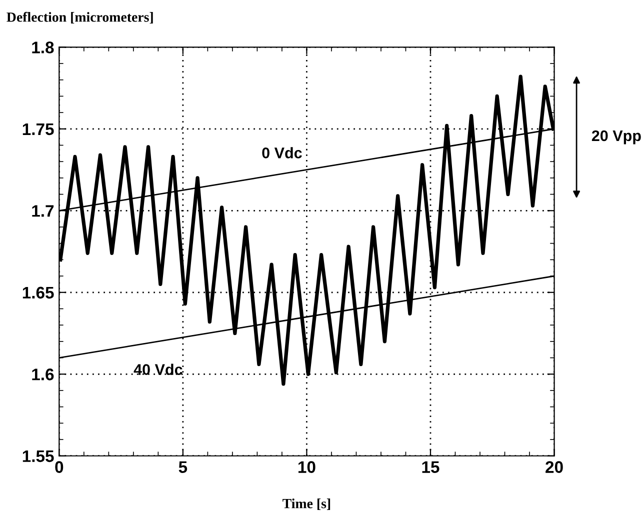  I want to click on x-tick-label: 15, so click(431, 467).